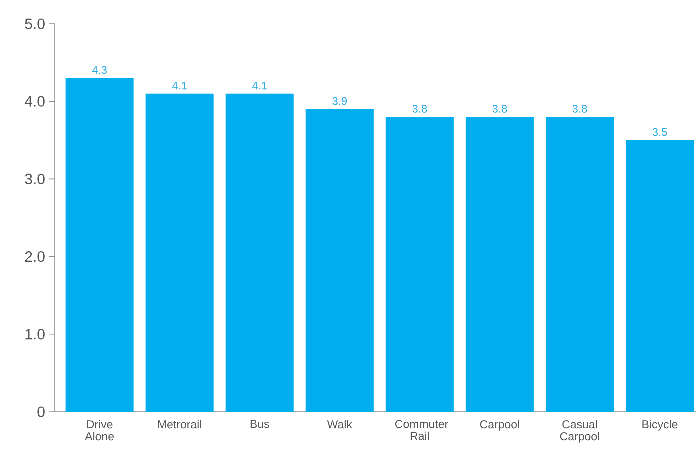  I want to click on x-tick-label: Walk, so click(339, 424).